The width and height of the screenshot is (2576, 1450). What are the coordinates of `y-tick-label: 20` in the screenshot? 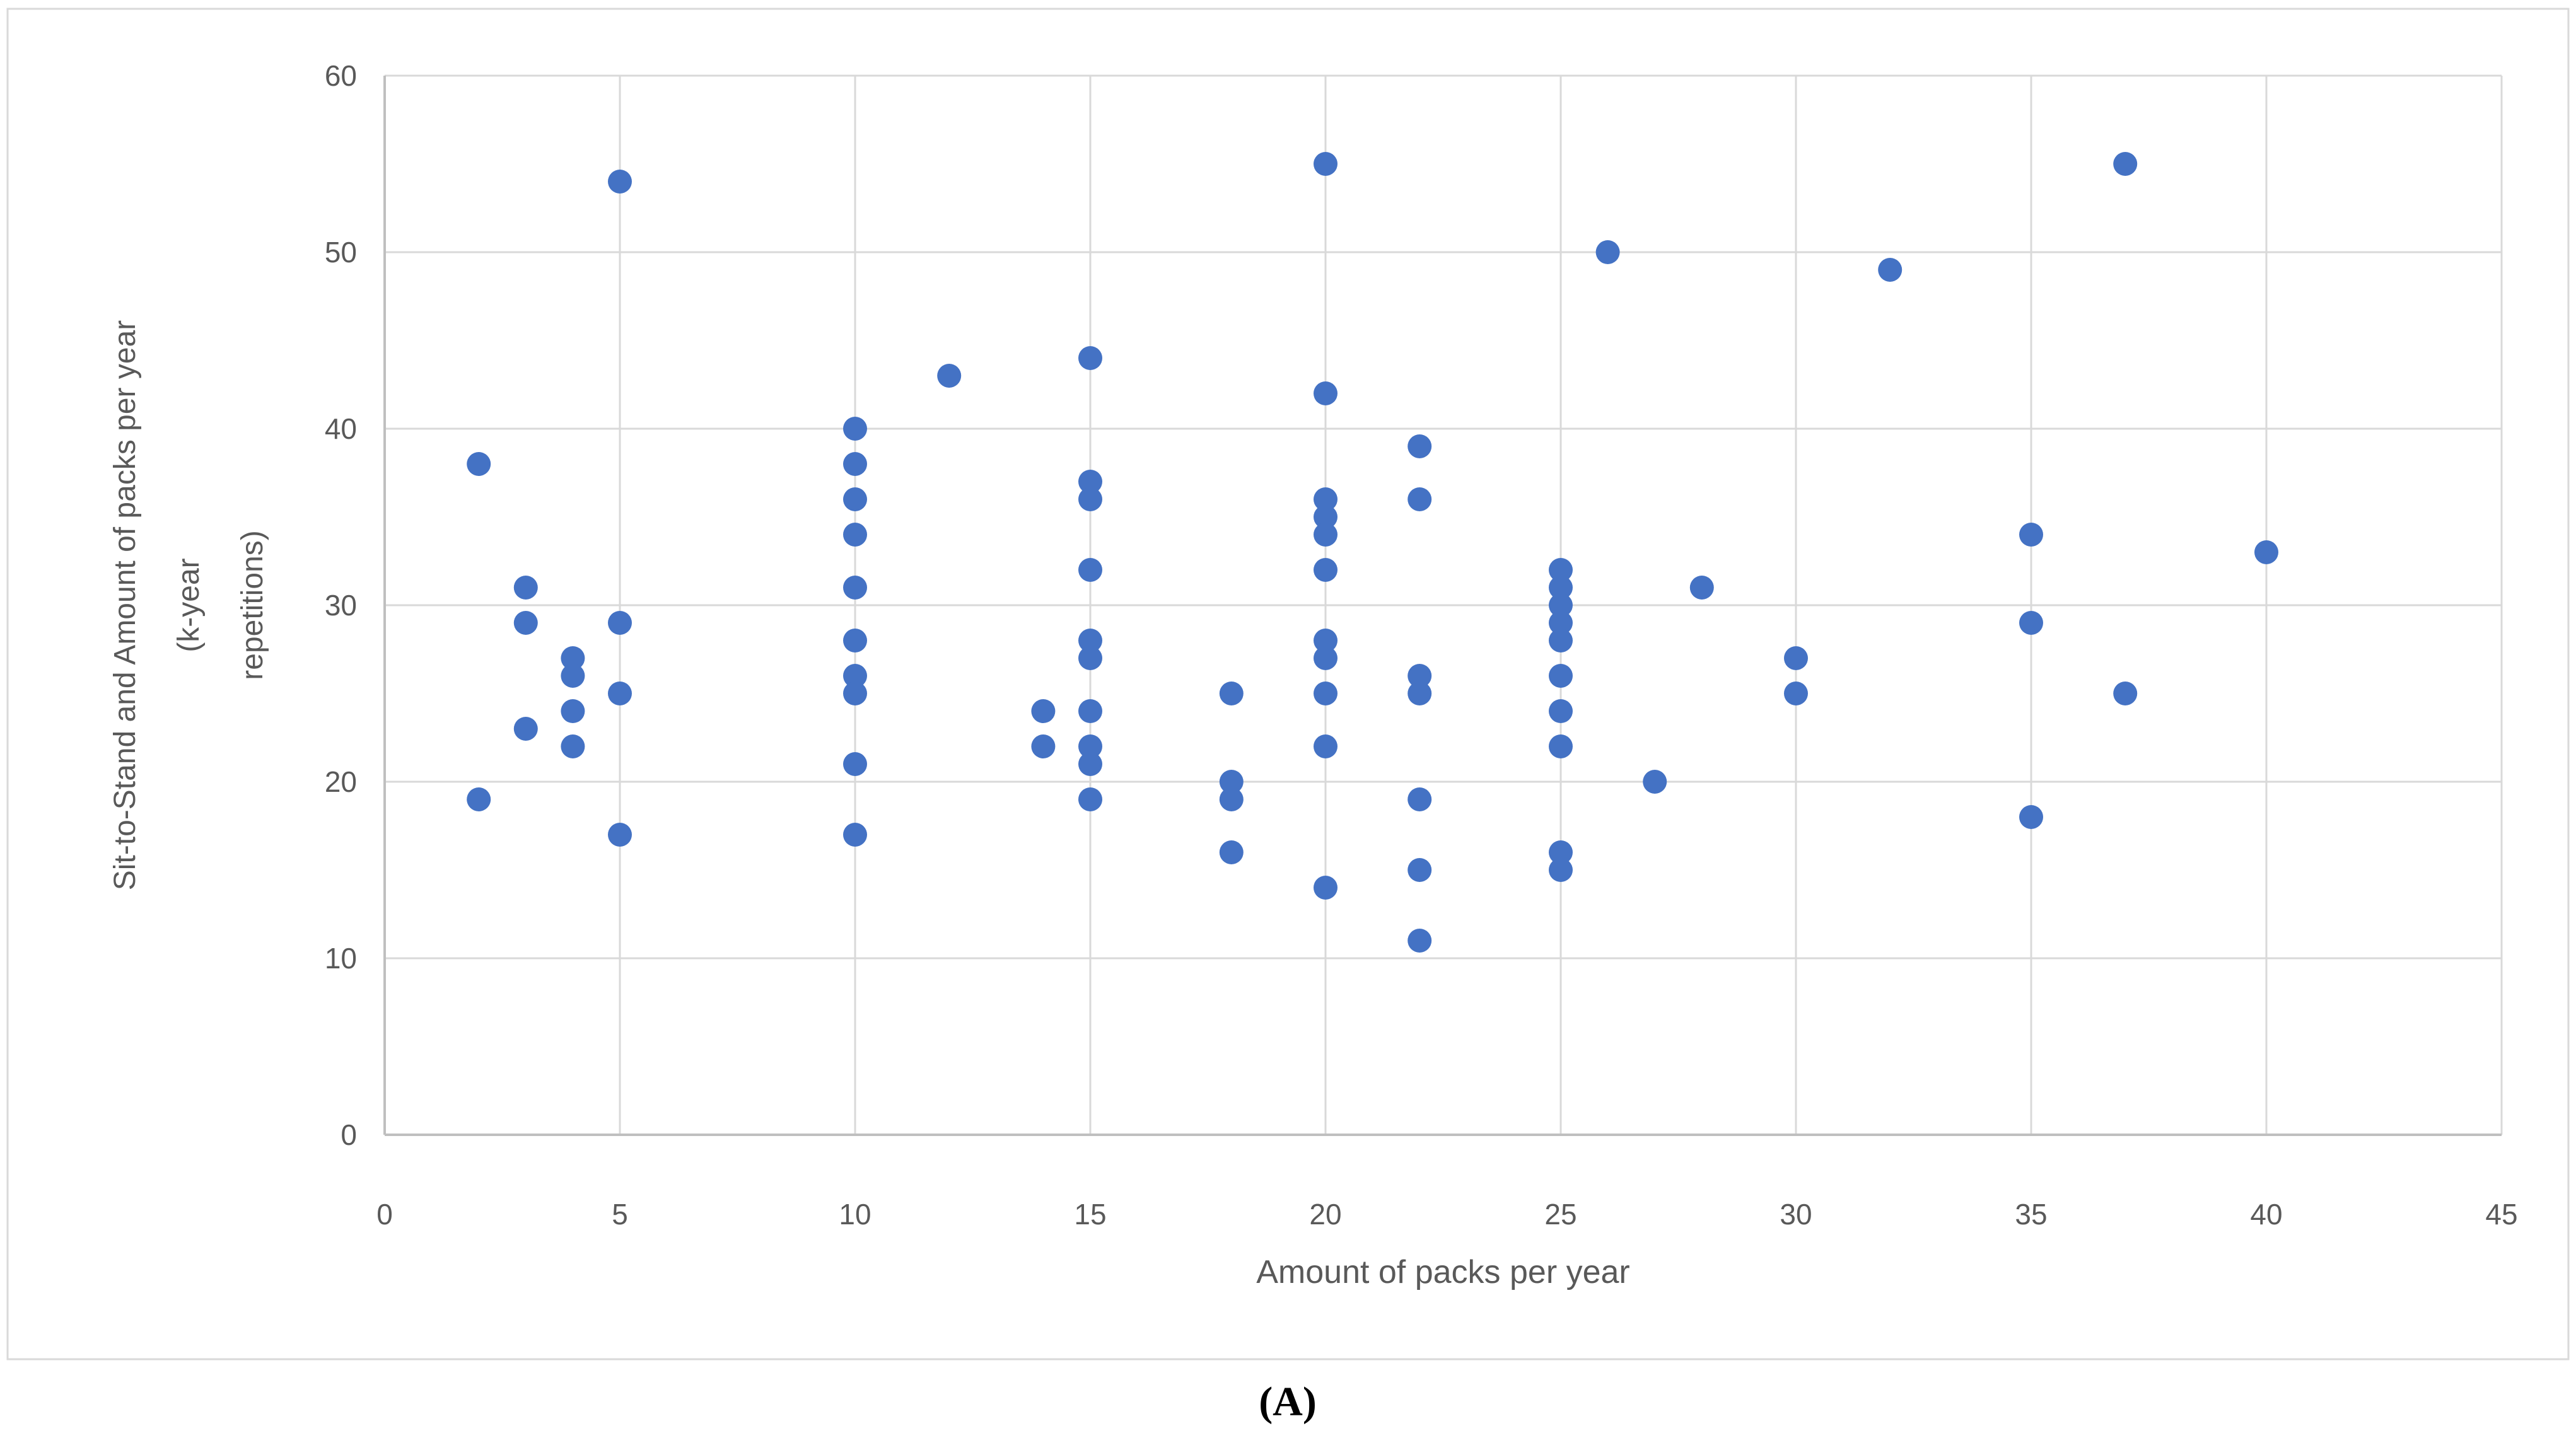 It's located at (341, 782).